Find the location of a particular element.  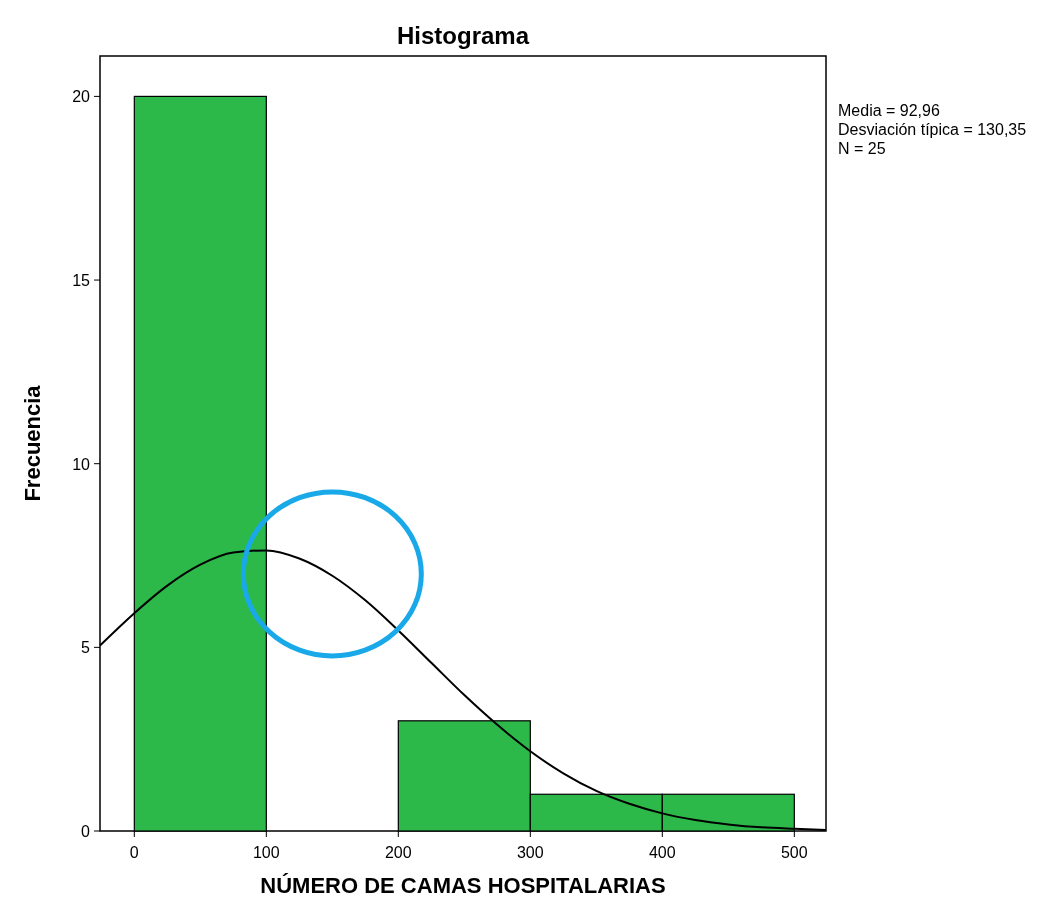

x-tick-label: 0 is located at coordinates (134, 852).